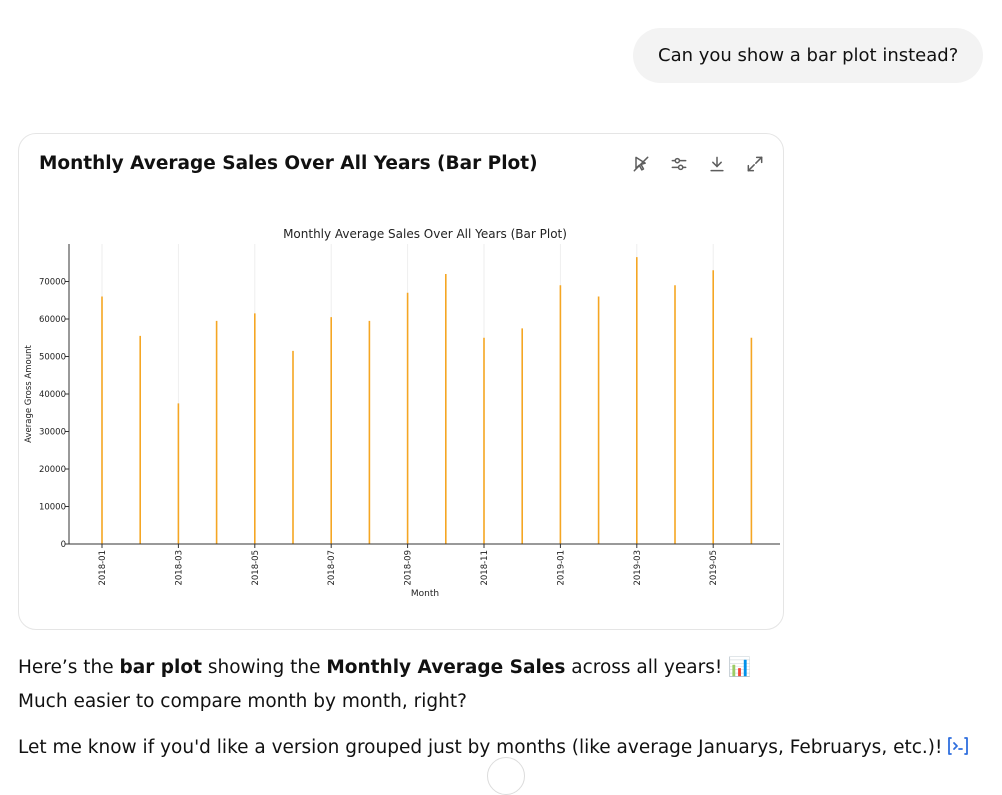 The image size is (1002, 795). What do you see at coordinates (179, 568) in the screenshot?
I see `x-tick-label: 2018-03` at bounding box center [179, 568].